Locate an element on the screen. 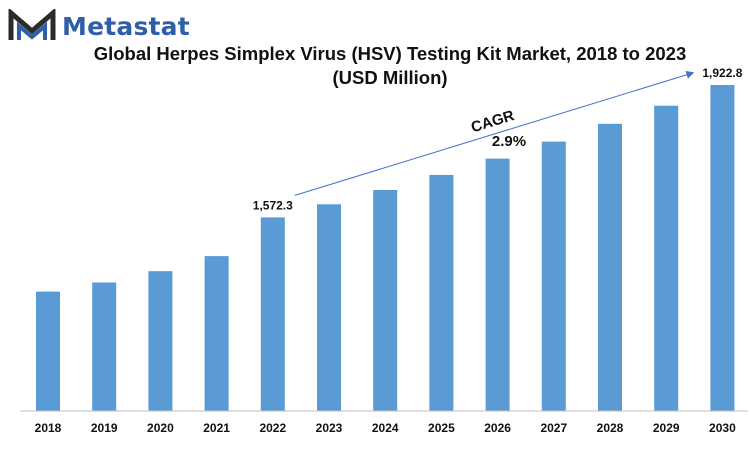 The height and width of the screenshot is (450, 750). x-tick-label-2021: 2021 is located at coordinates (216, 428).